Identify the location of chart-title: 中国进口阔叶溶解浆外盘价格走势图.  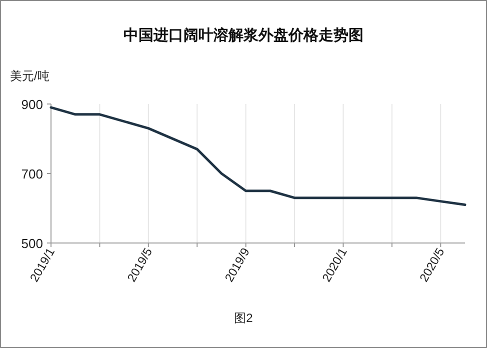
(244, 35).